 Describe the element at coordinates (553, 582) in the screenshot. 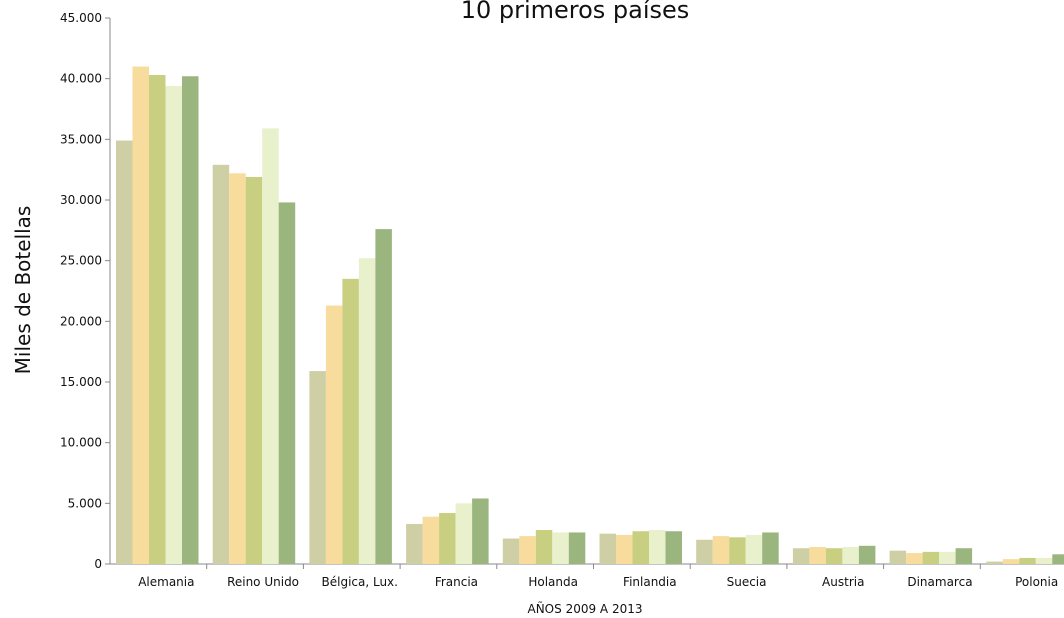

I see `x-tick-label: Holanda` at that location.